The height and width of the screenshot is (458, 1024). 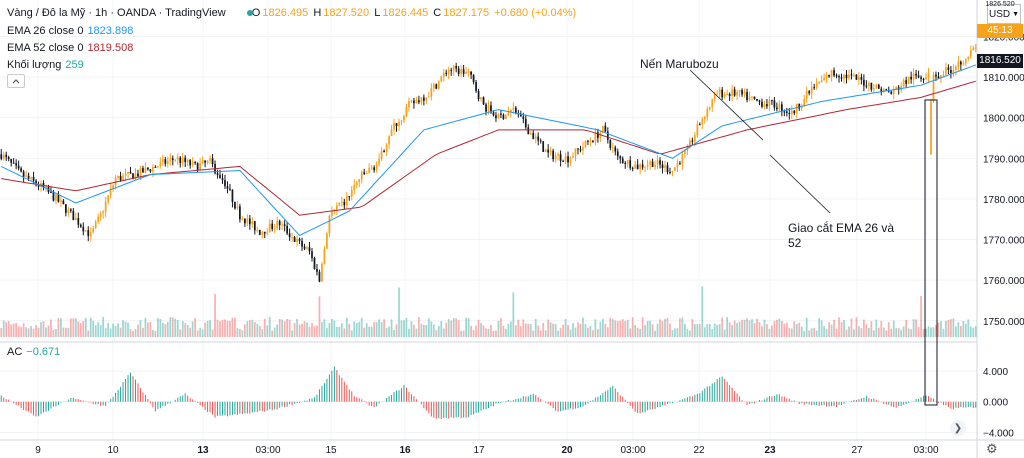 I want to click on crossover-annotation-line1: Giao cắt EMA 26 và, so click(x=841, y=228).